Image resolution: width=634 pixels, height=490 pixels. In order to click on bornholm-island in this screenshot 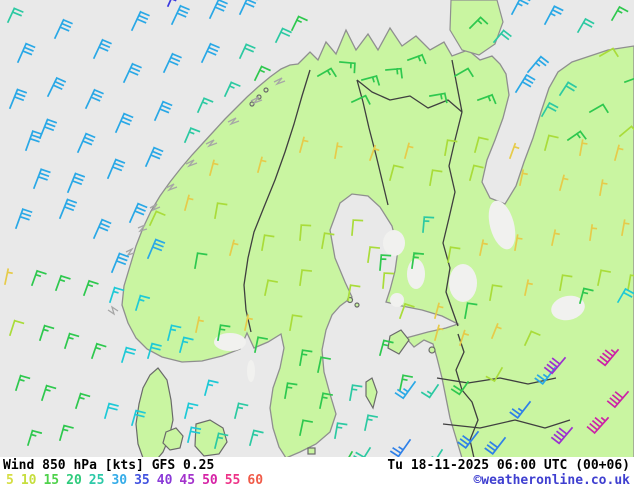, I will do `click(311, 451)`.